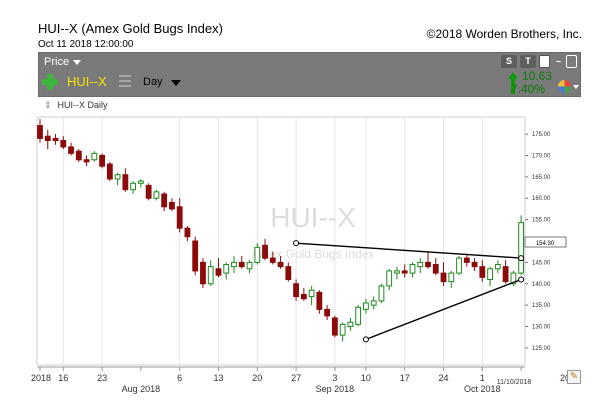  What do you see at coordinates (405, 378) in the screenshot?
I see `x-tick-label: 17` at bounding box center [405, 378].